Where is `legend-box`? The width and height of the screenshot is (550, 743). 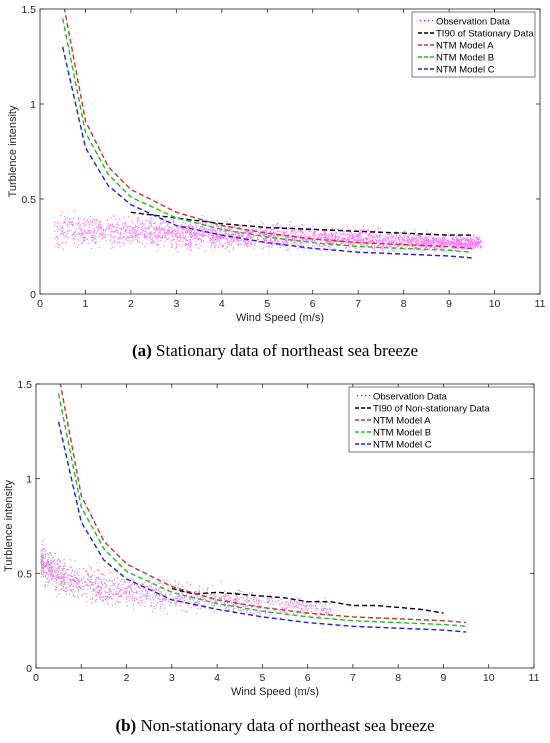 legend-box is located at coordinates (441, 419).